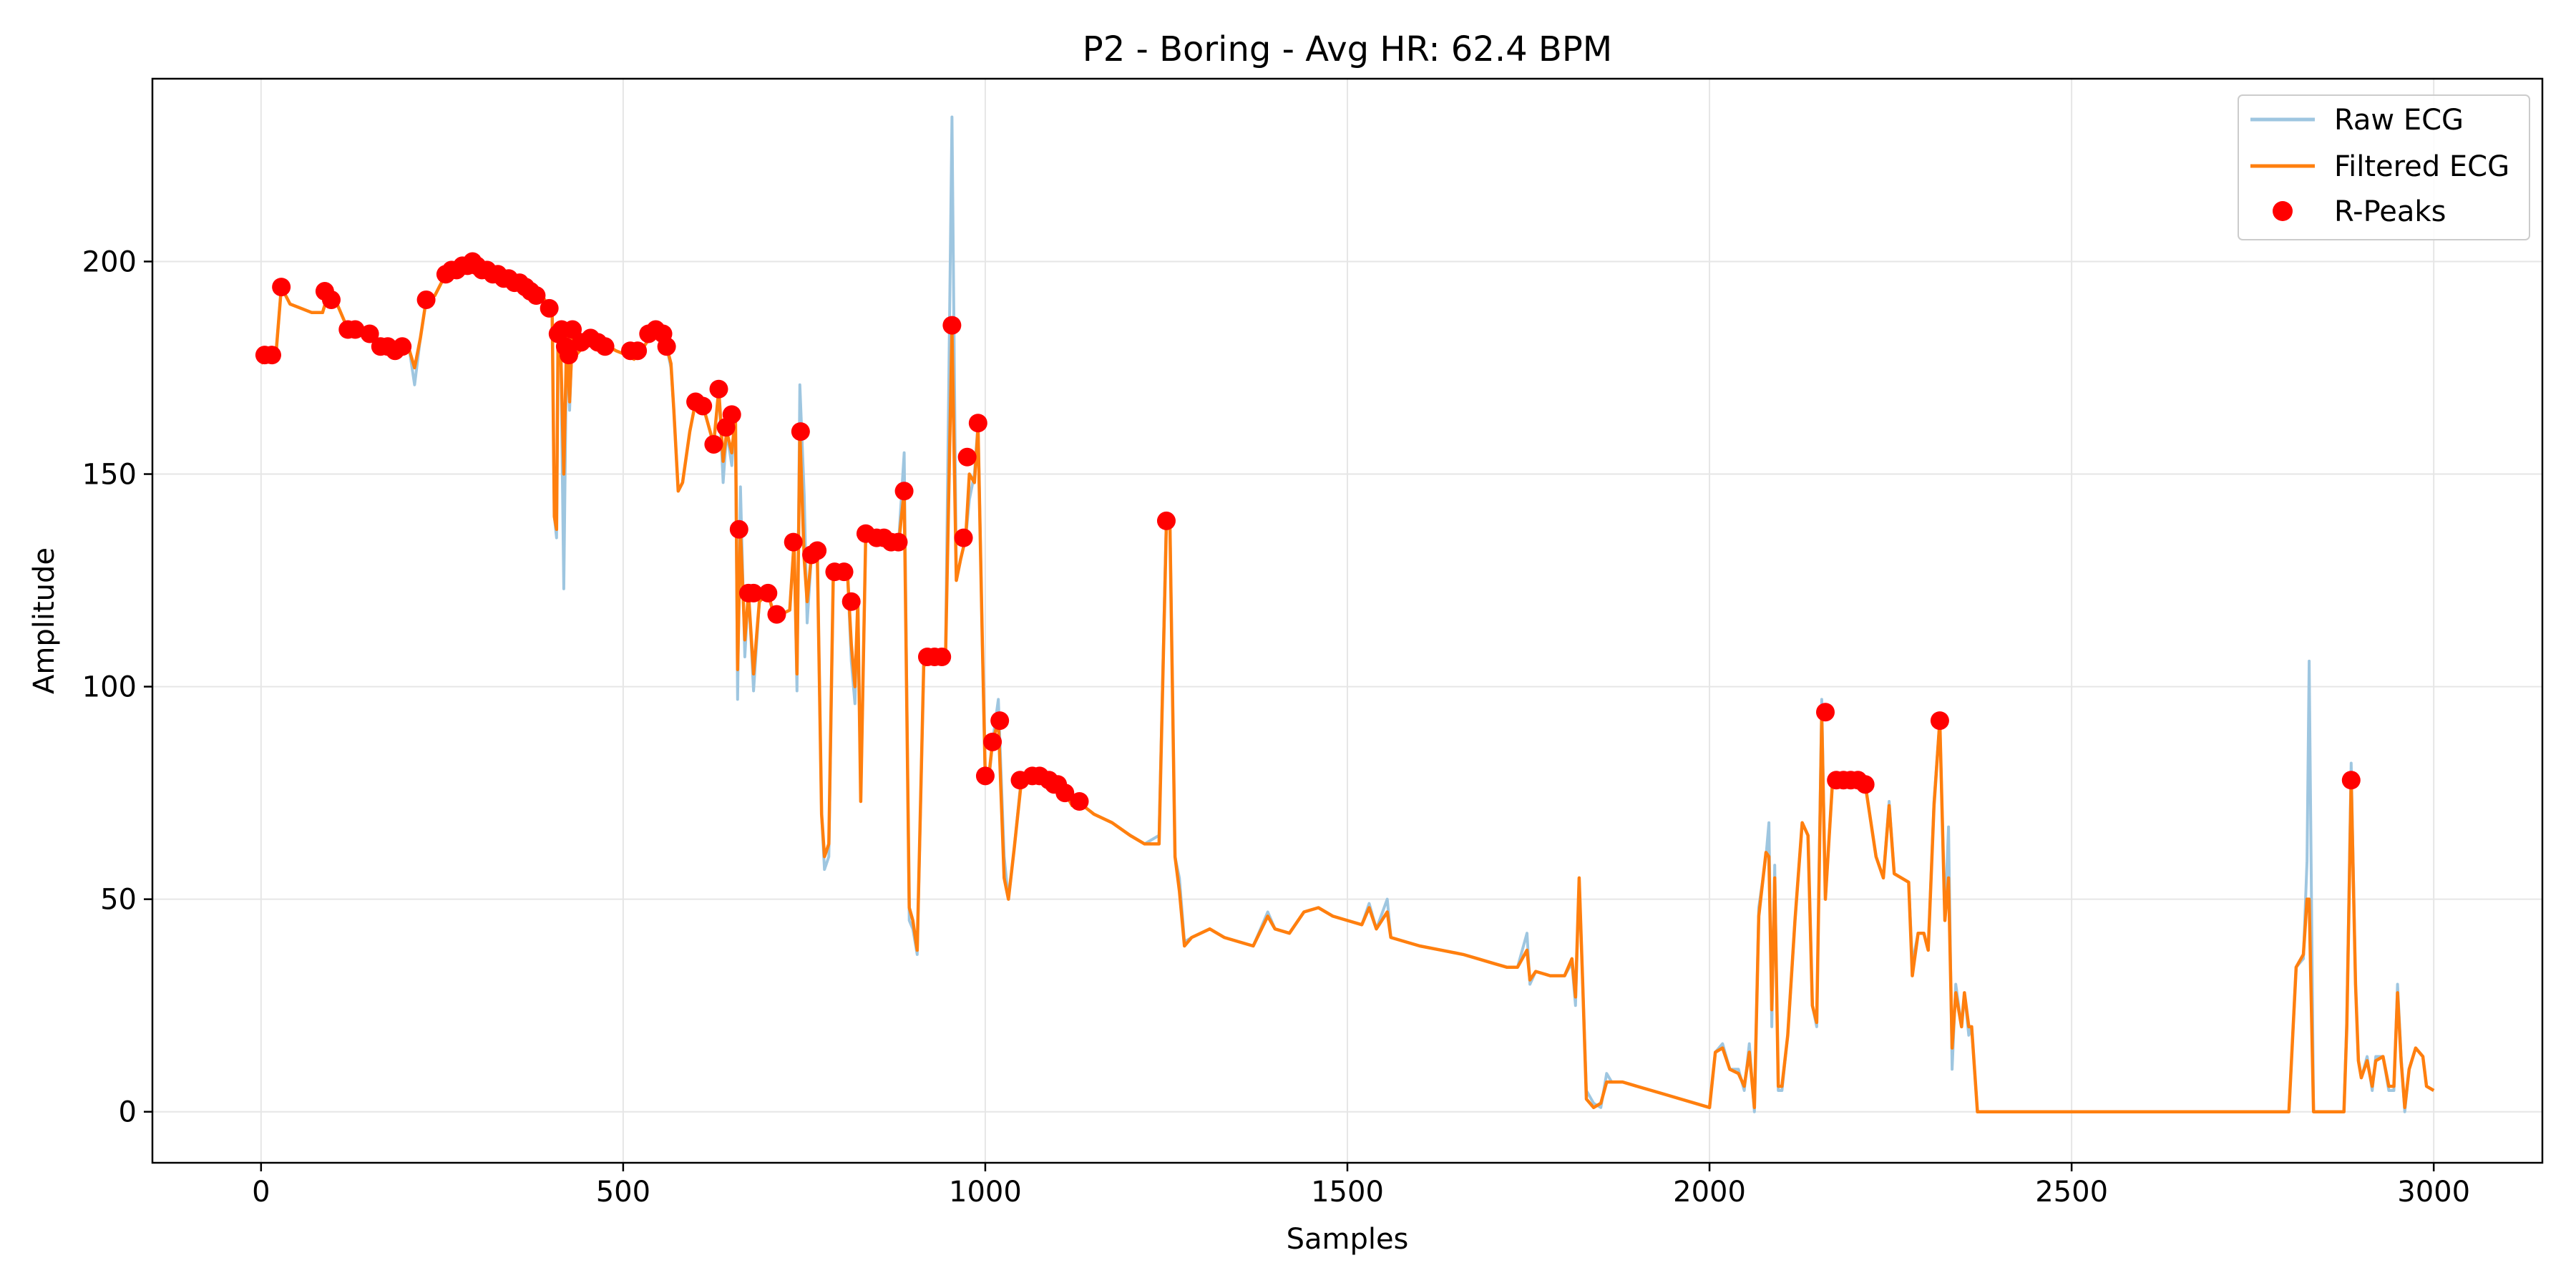 This screenshot has width=2576, height=1288. Describe the element at coordinates (2283, 211) in the screenshot. I see `legend-r-peaks-swatch` at that location.